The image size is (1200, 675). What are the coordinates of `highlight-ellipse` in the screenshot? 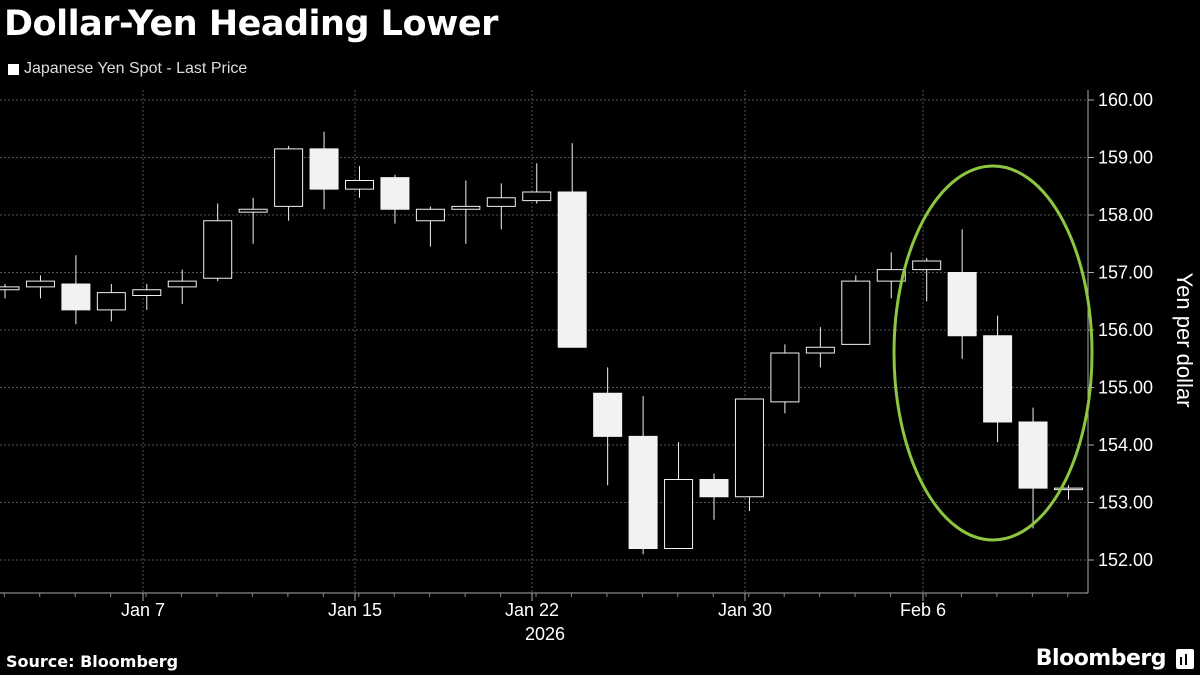 It's located at (993, 353).